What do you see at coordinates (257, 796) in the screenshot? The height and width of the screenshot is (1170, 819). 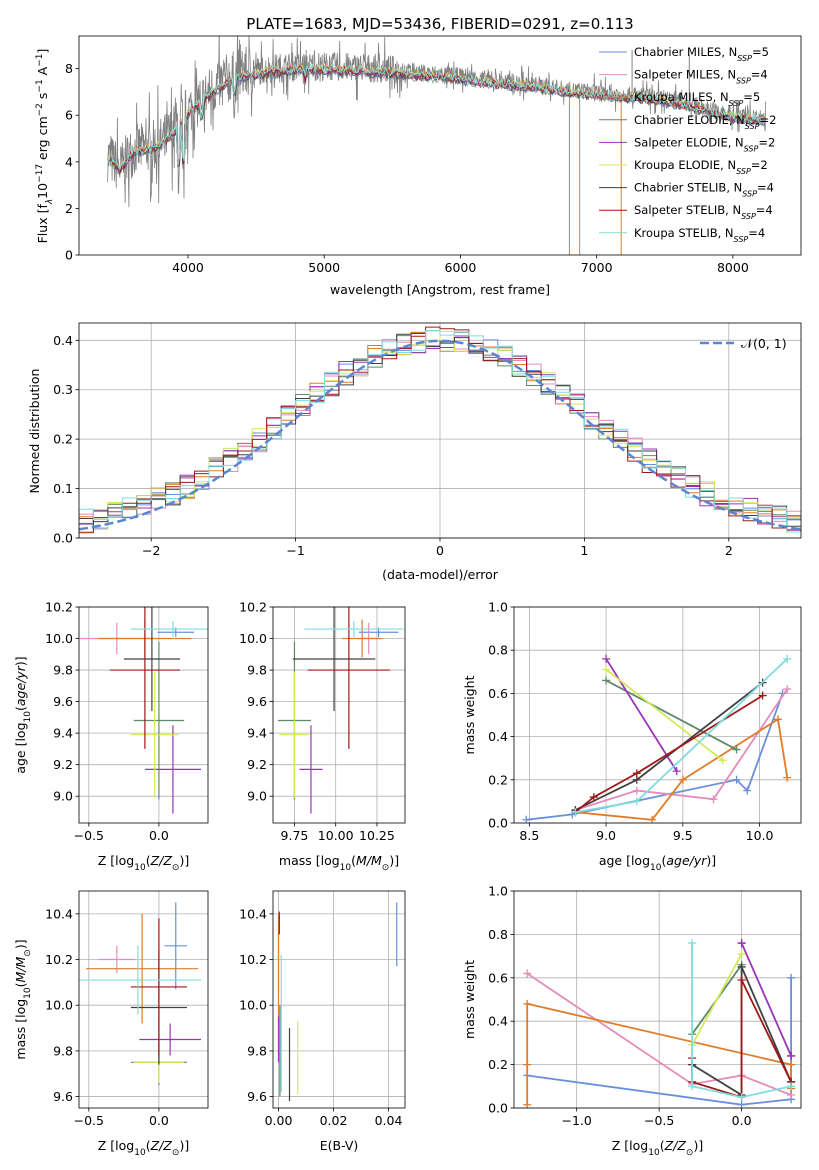 I see `age_vs_mass-ytick-label: 9.0` at bounding box center [257, 796].